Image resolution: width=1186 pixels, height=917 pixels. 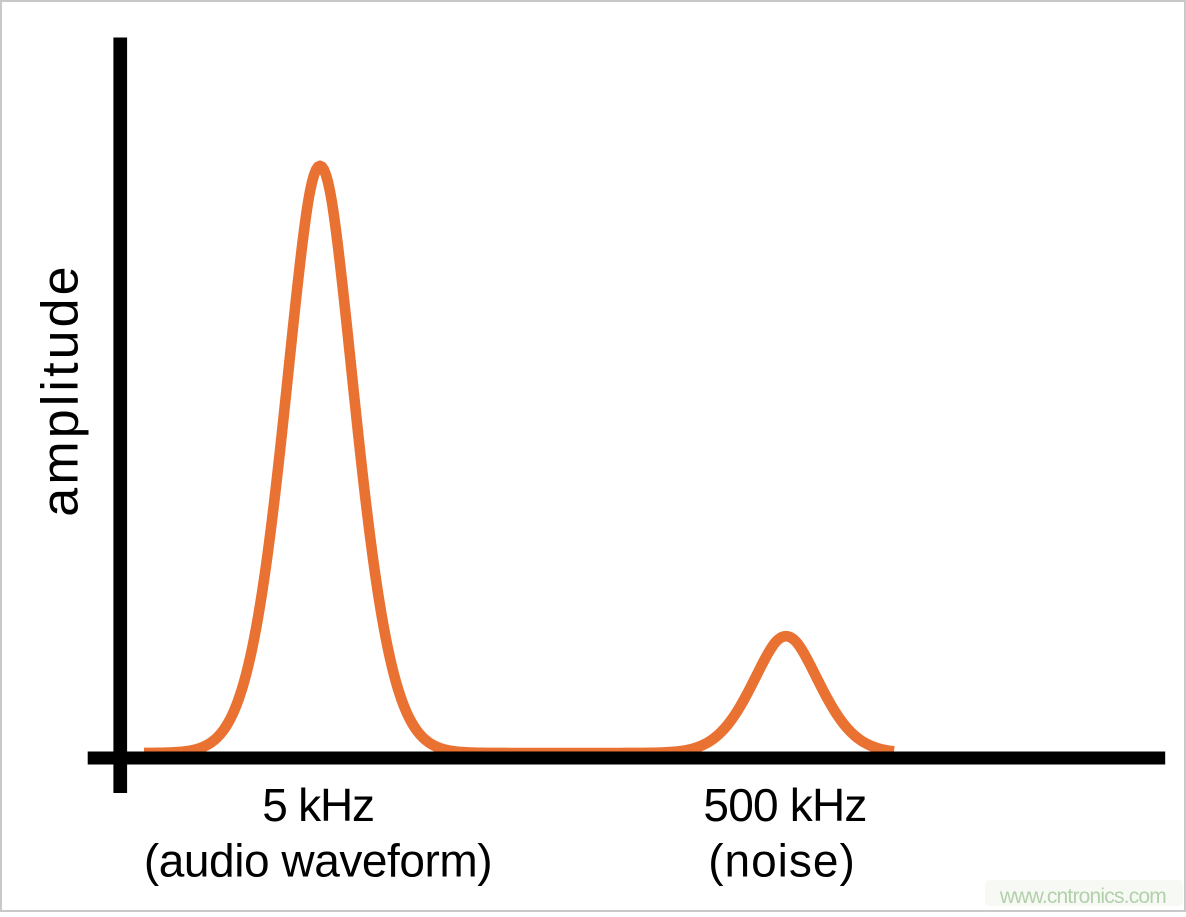 I want to click on svg-text: www.cntronics.com, so click(x=1082, y=896).